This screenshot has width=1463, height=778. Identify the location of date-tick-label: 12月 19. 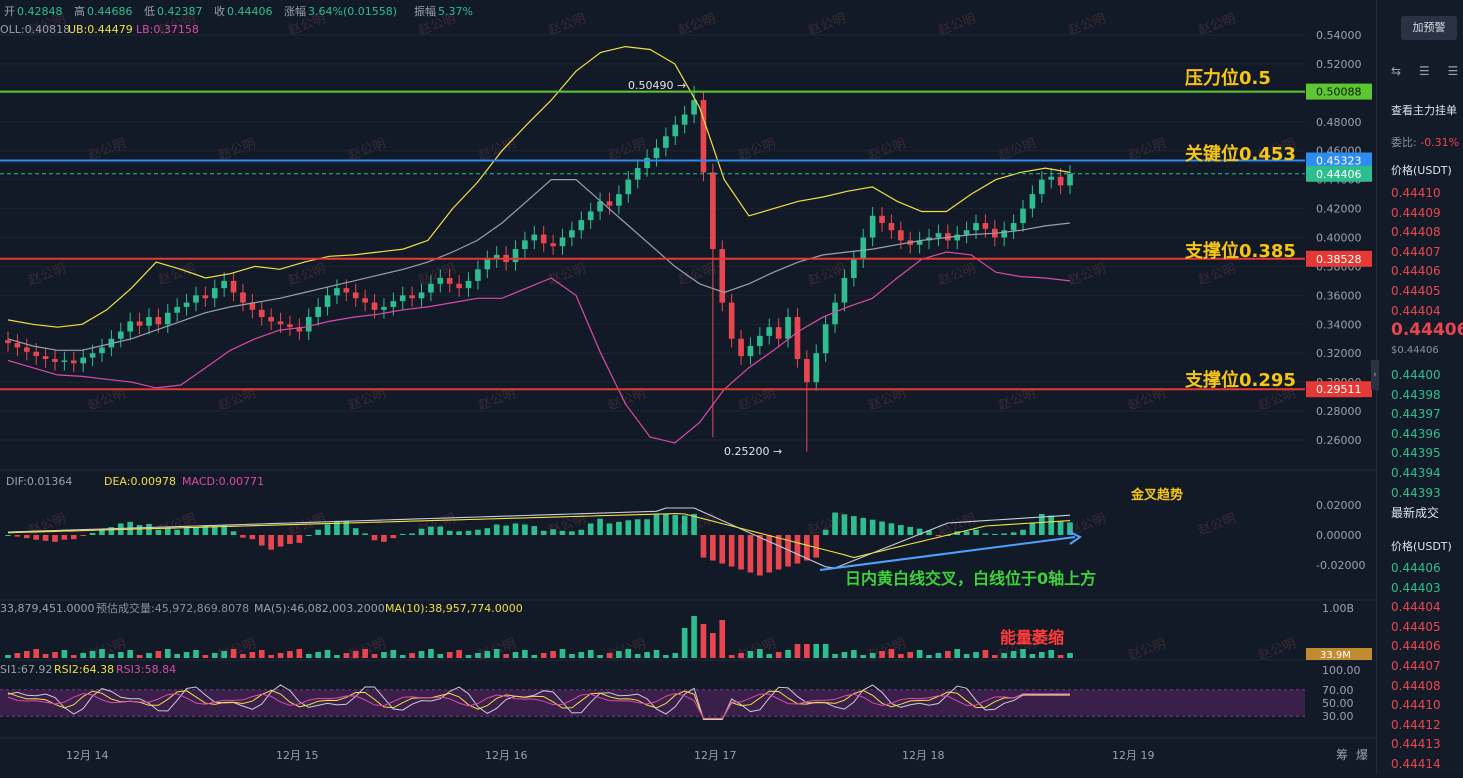
(1133, 755).